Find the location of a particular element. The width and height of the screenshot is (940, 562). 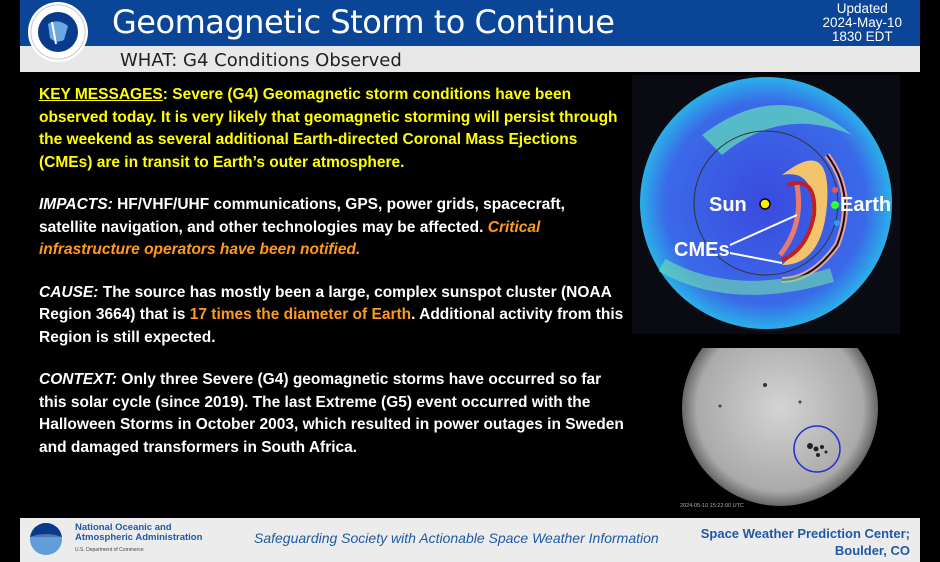

noaa-logo is located at coordinates (46, 539).